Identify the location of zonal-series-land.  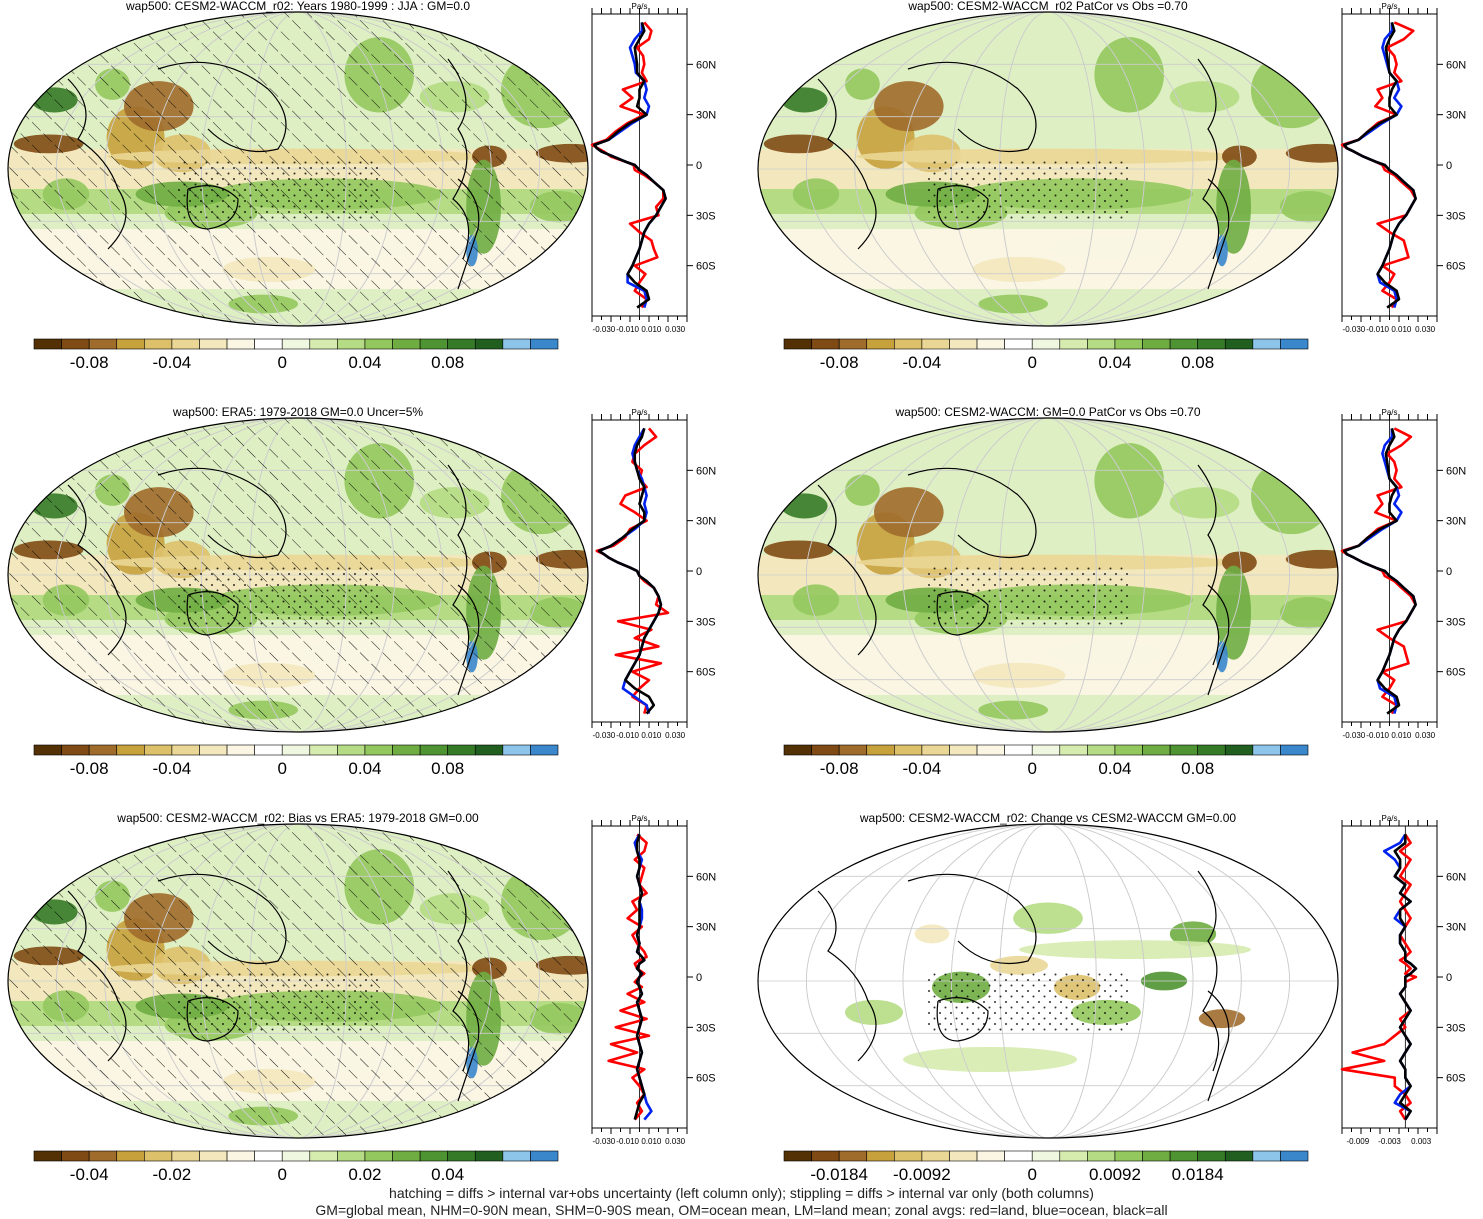
(1379, 977).